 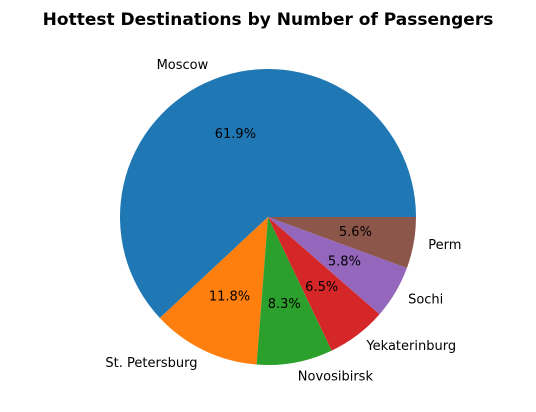 I want to click on category-label-moscow: Moscow, so click(x=183, y=65).